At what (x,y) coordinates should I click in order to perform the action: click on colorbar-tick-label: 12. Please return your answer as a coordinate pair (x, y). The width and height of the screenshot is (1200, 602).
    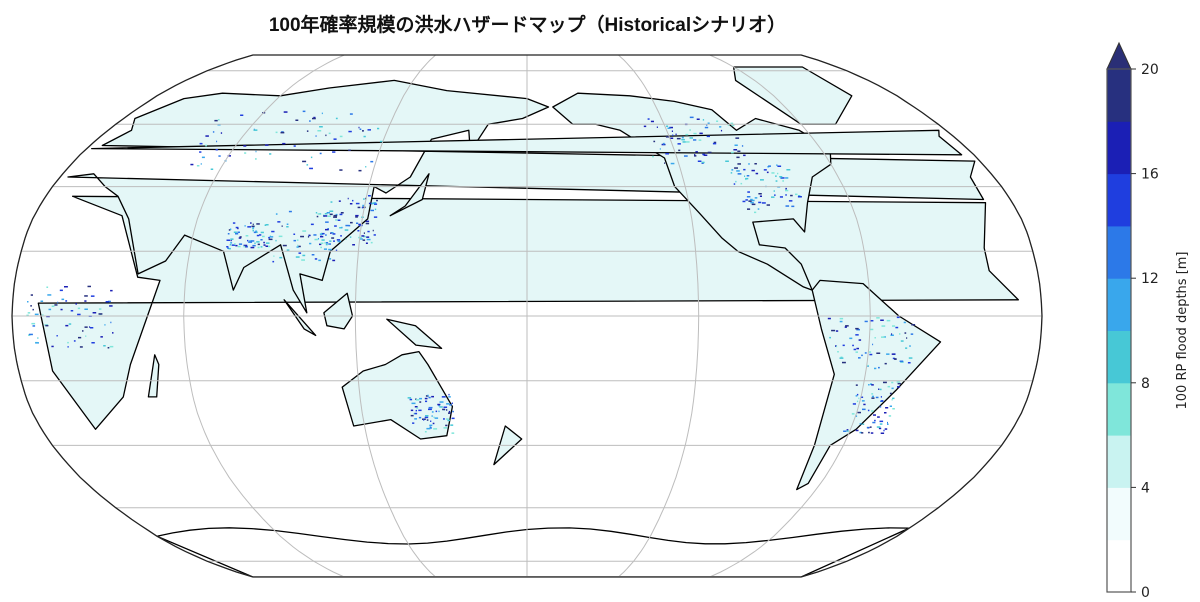
    Looking at the image, I should click on (1150, 279).